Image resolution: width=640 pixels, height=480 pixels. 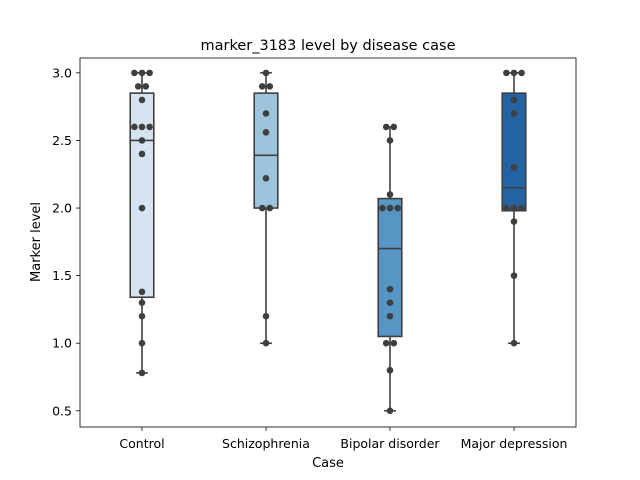 I want to click on x-tick-label: Control, so click(x=141, y=443).